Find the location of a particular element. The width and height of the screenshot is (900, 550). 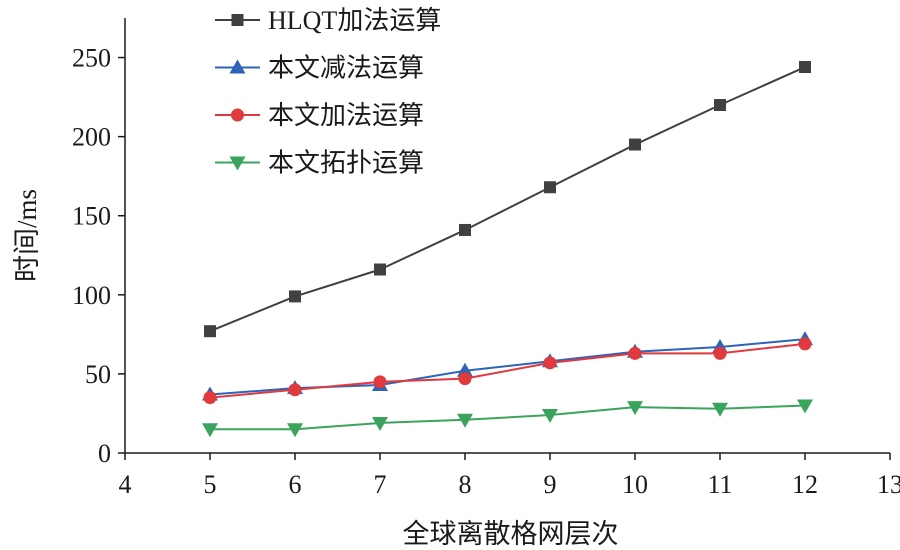

legend-item-1: HLQT加法运算 is located at coordinates (328, 20).